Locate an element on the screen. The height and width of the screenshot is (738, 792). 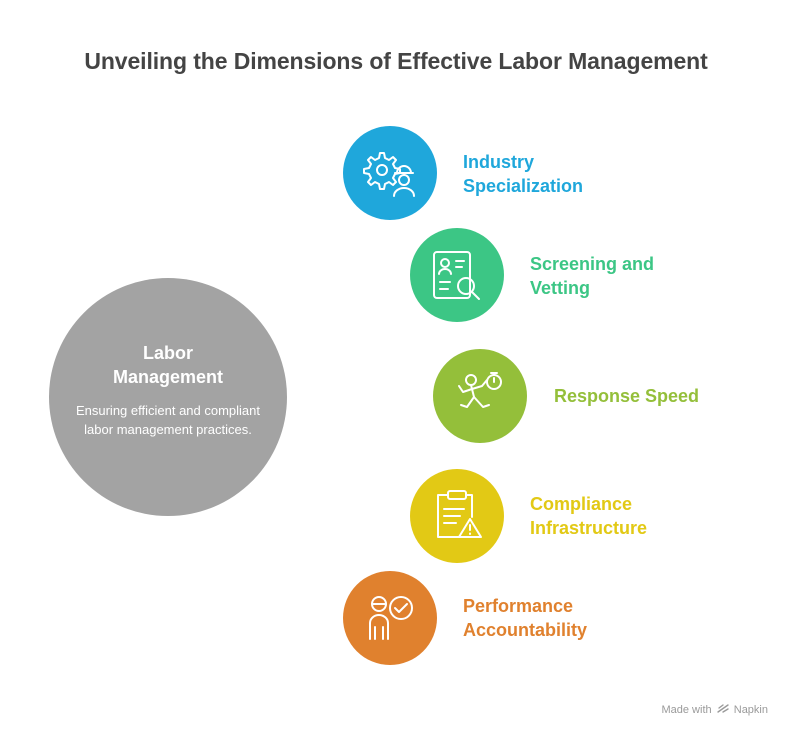
napkin-credit: Made with Napkin is located at coordinates (714, 710).